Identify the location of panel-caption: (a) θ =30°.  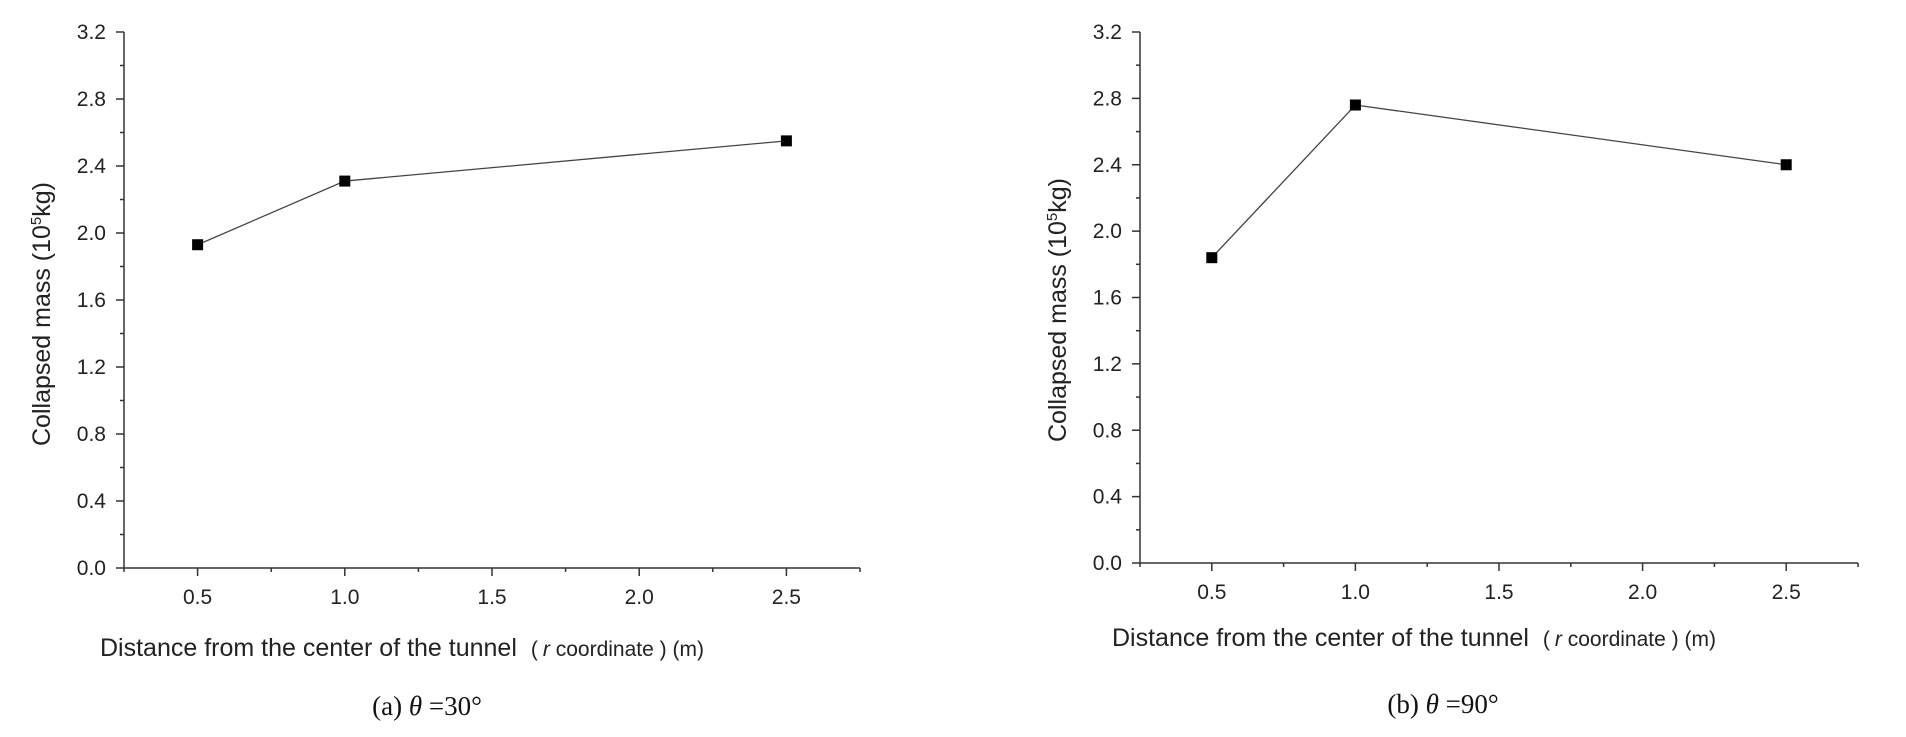
(427, 706).